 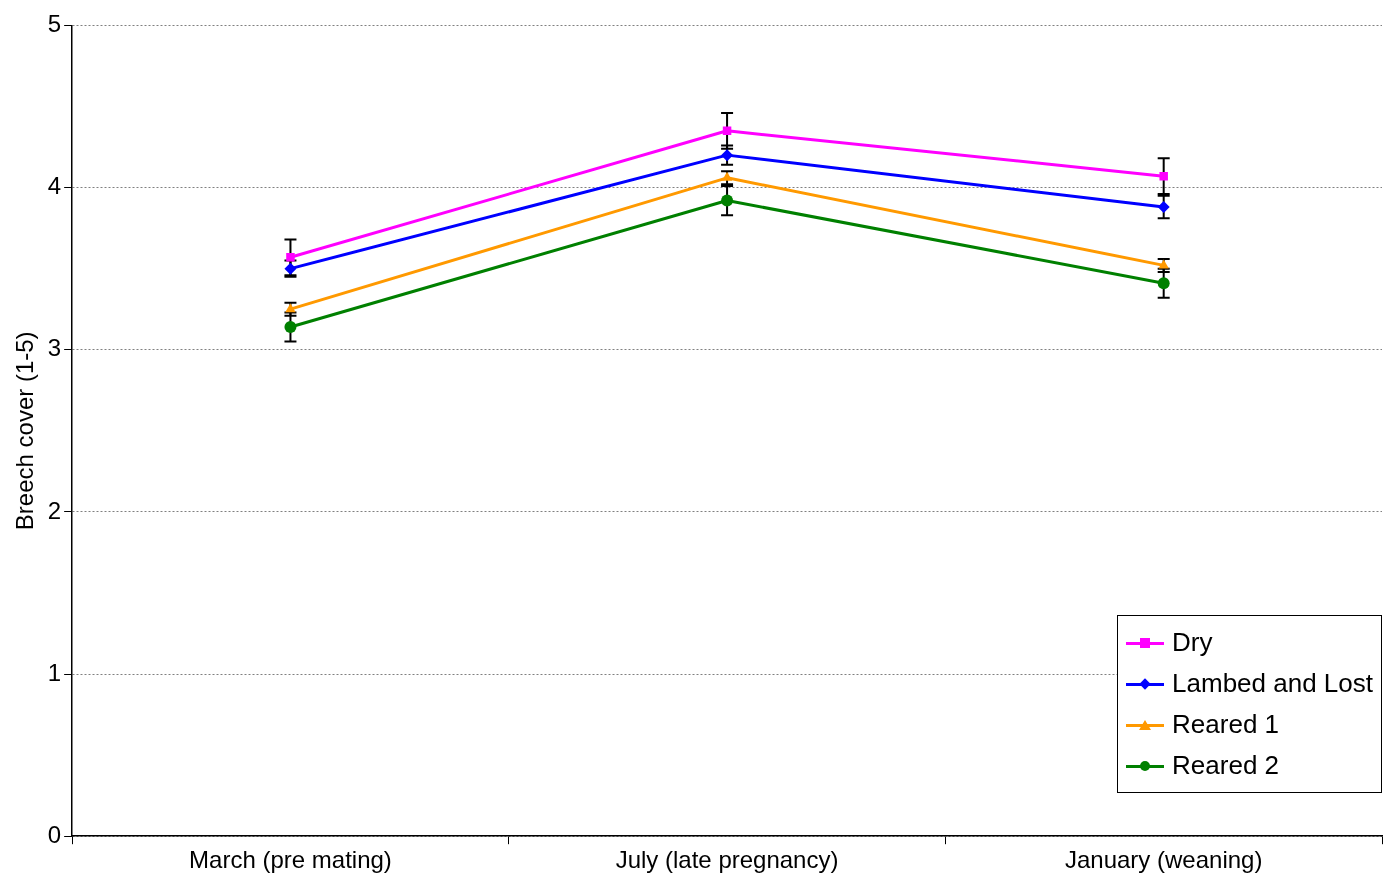 I want to click on legend-label: Reared 2, so click(x=1226, y=765).